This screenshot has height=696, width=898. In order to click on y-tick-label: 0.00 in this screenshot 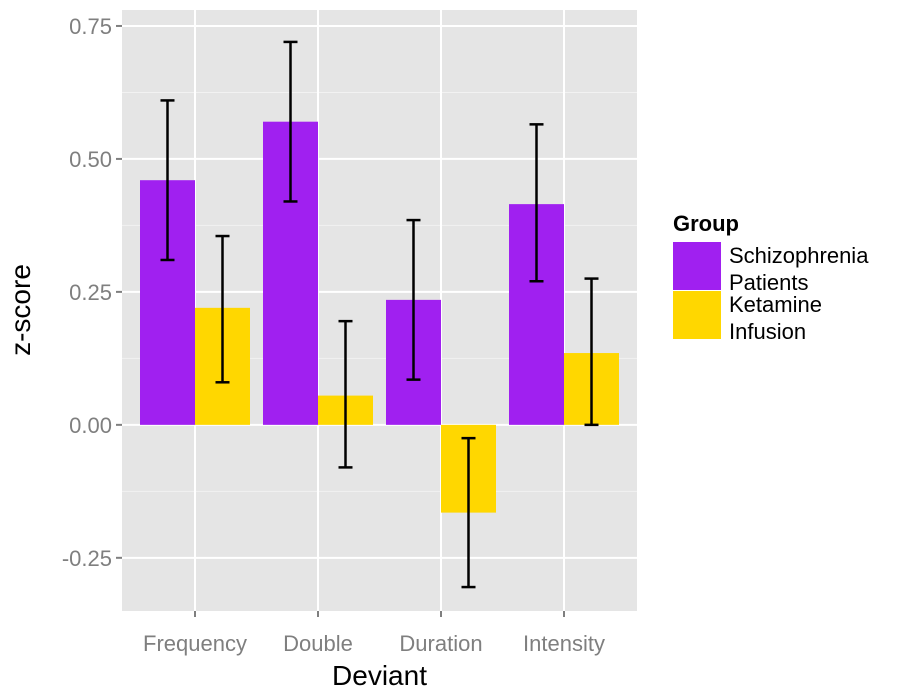, I will do `click(90, 425)`.